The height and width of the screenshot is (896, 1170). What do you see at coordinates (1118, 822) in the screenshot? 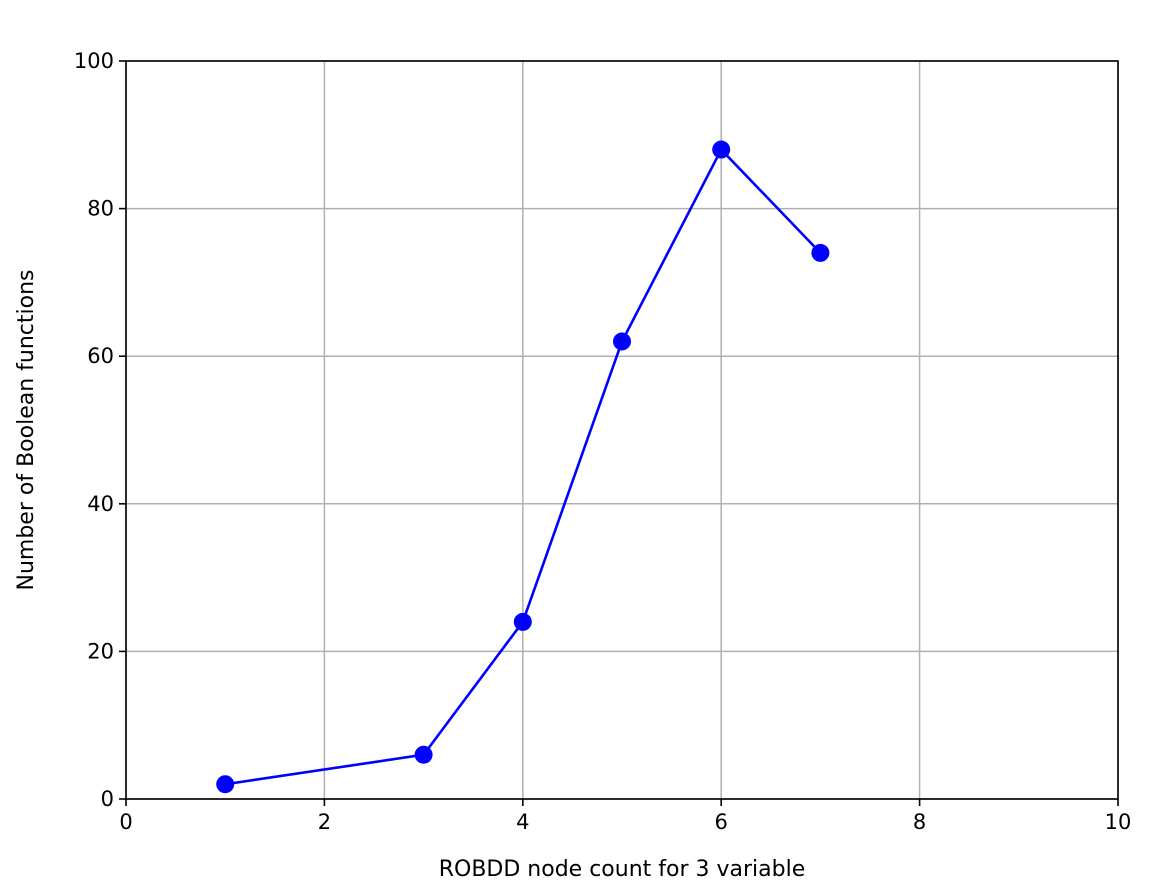
I see `x-tick-label: 10` at bounding box center [1118, 822].